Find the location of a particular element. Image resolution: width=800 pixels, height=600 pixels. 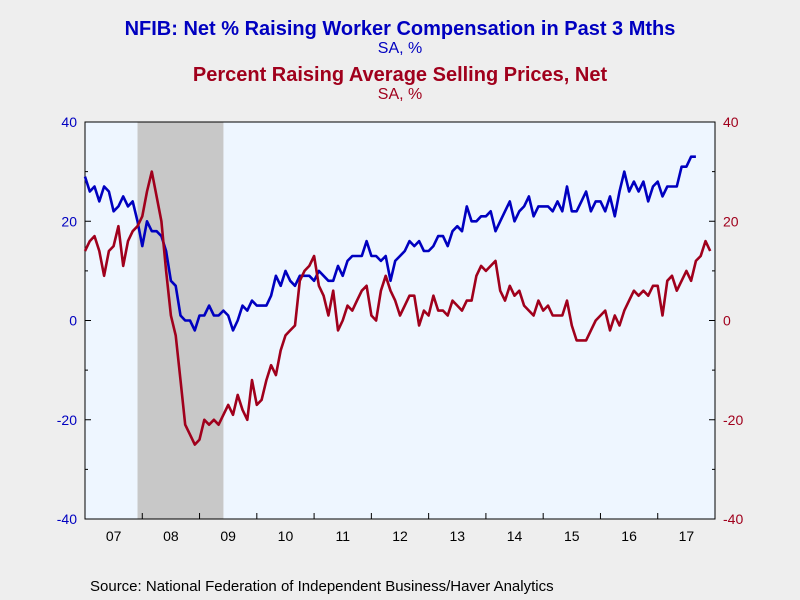

x-tick-label: 12 is located at coordinates (400, 536).